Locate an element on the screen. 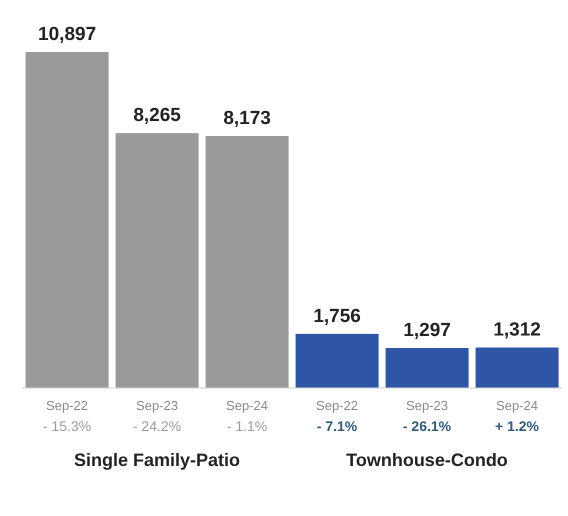 This screenshot has height=516, width=568. text: + 1.2% is located at coordinates (517, 426).